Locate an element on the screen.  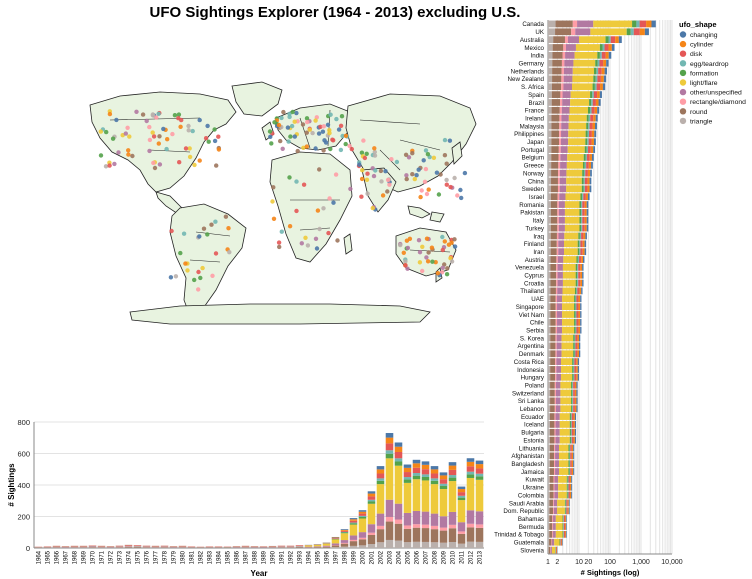
x-tick-label: 2010 is located at coordinates (454, 557).